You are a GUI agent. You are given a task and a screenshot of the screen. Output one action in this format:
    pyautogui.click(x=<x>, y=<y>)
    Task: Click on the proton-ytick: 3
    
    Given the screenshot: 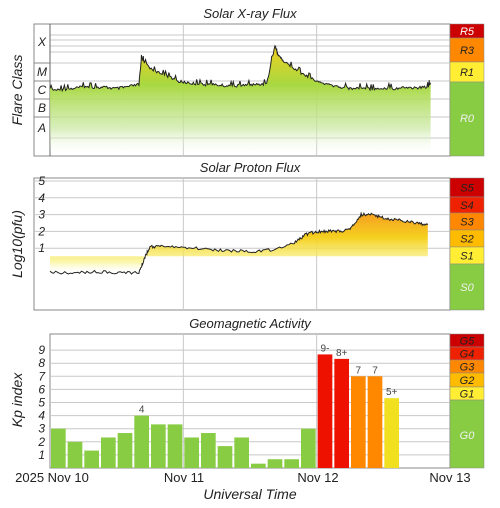 What is the action you would take?
    pyautogui.click(x=41, y=215)
    